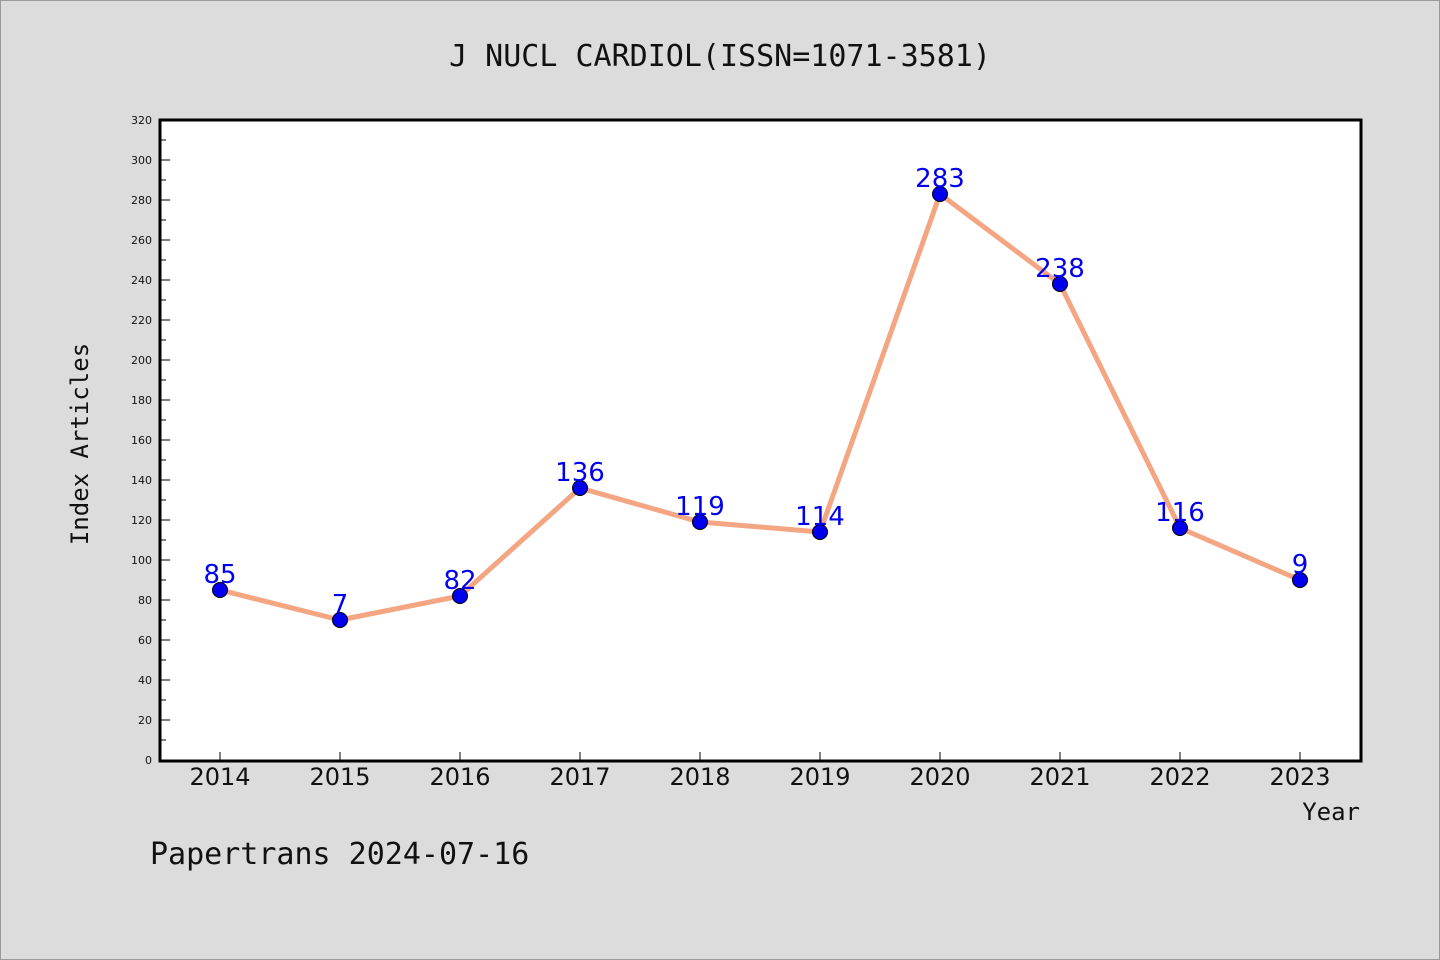 The height and width of the screenshot is (960, 1440). What do you see at coordinates (339, 777) in the screenshot?
I see `x-tick-label: 2015` at bounding box center [339, 777].